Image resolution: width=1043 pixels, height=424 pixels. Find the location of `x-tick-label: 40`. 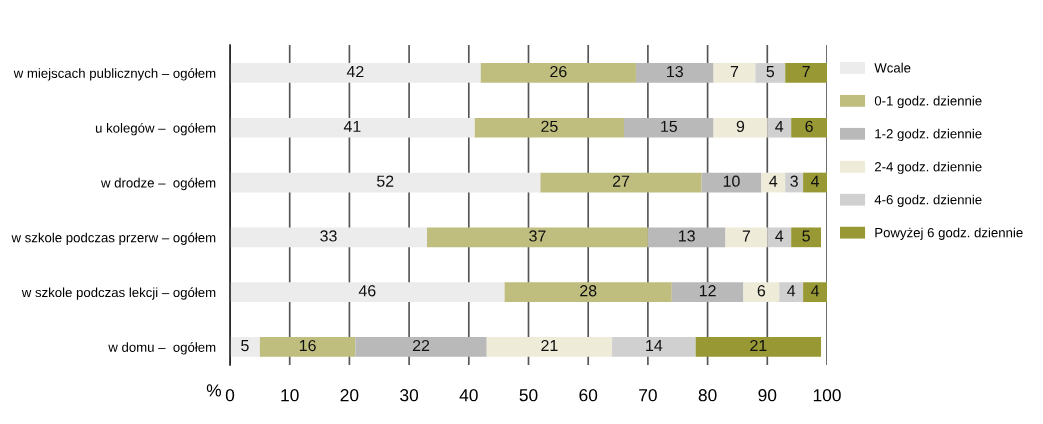

x-tick-label: 40 is located at coordinates (468, 395).